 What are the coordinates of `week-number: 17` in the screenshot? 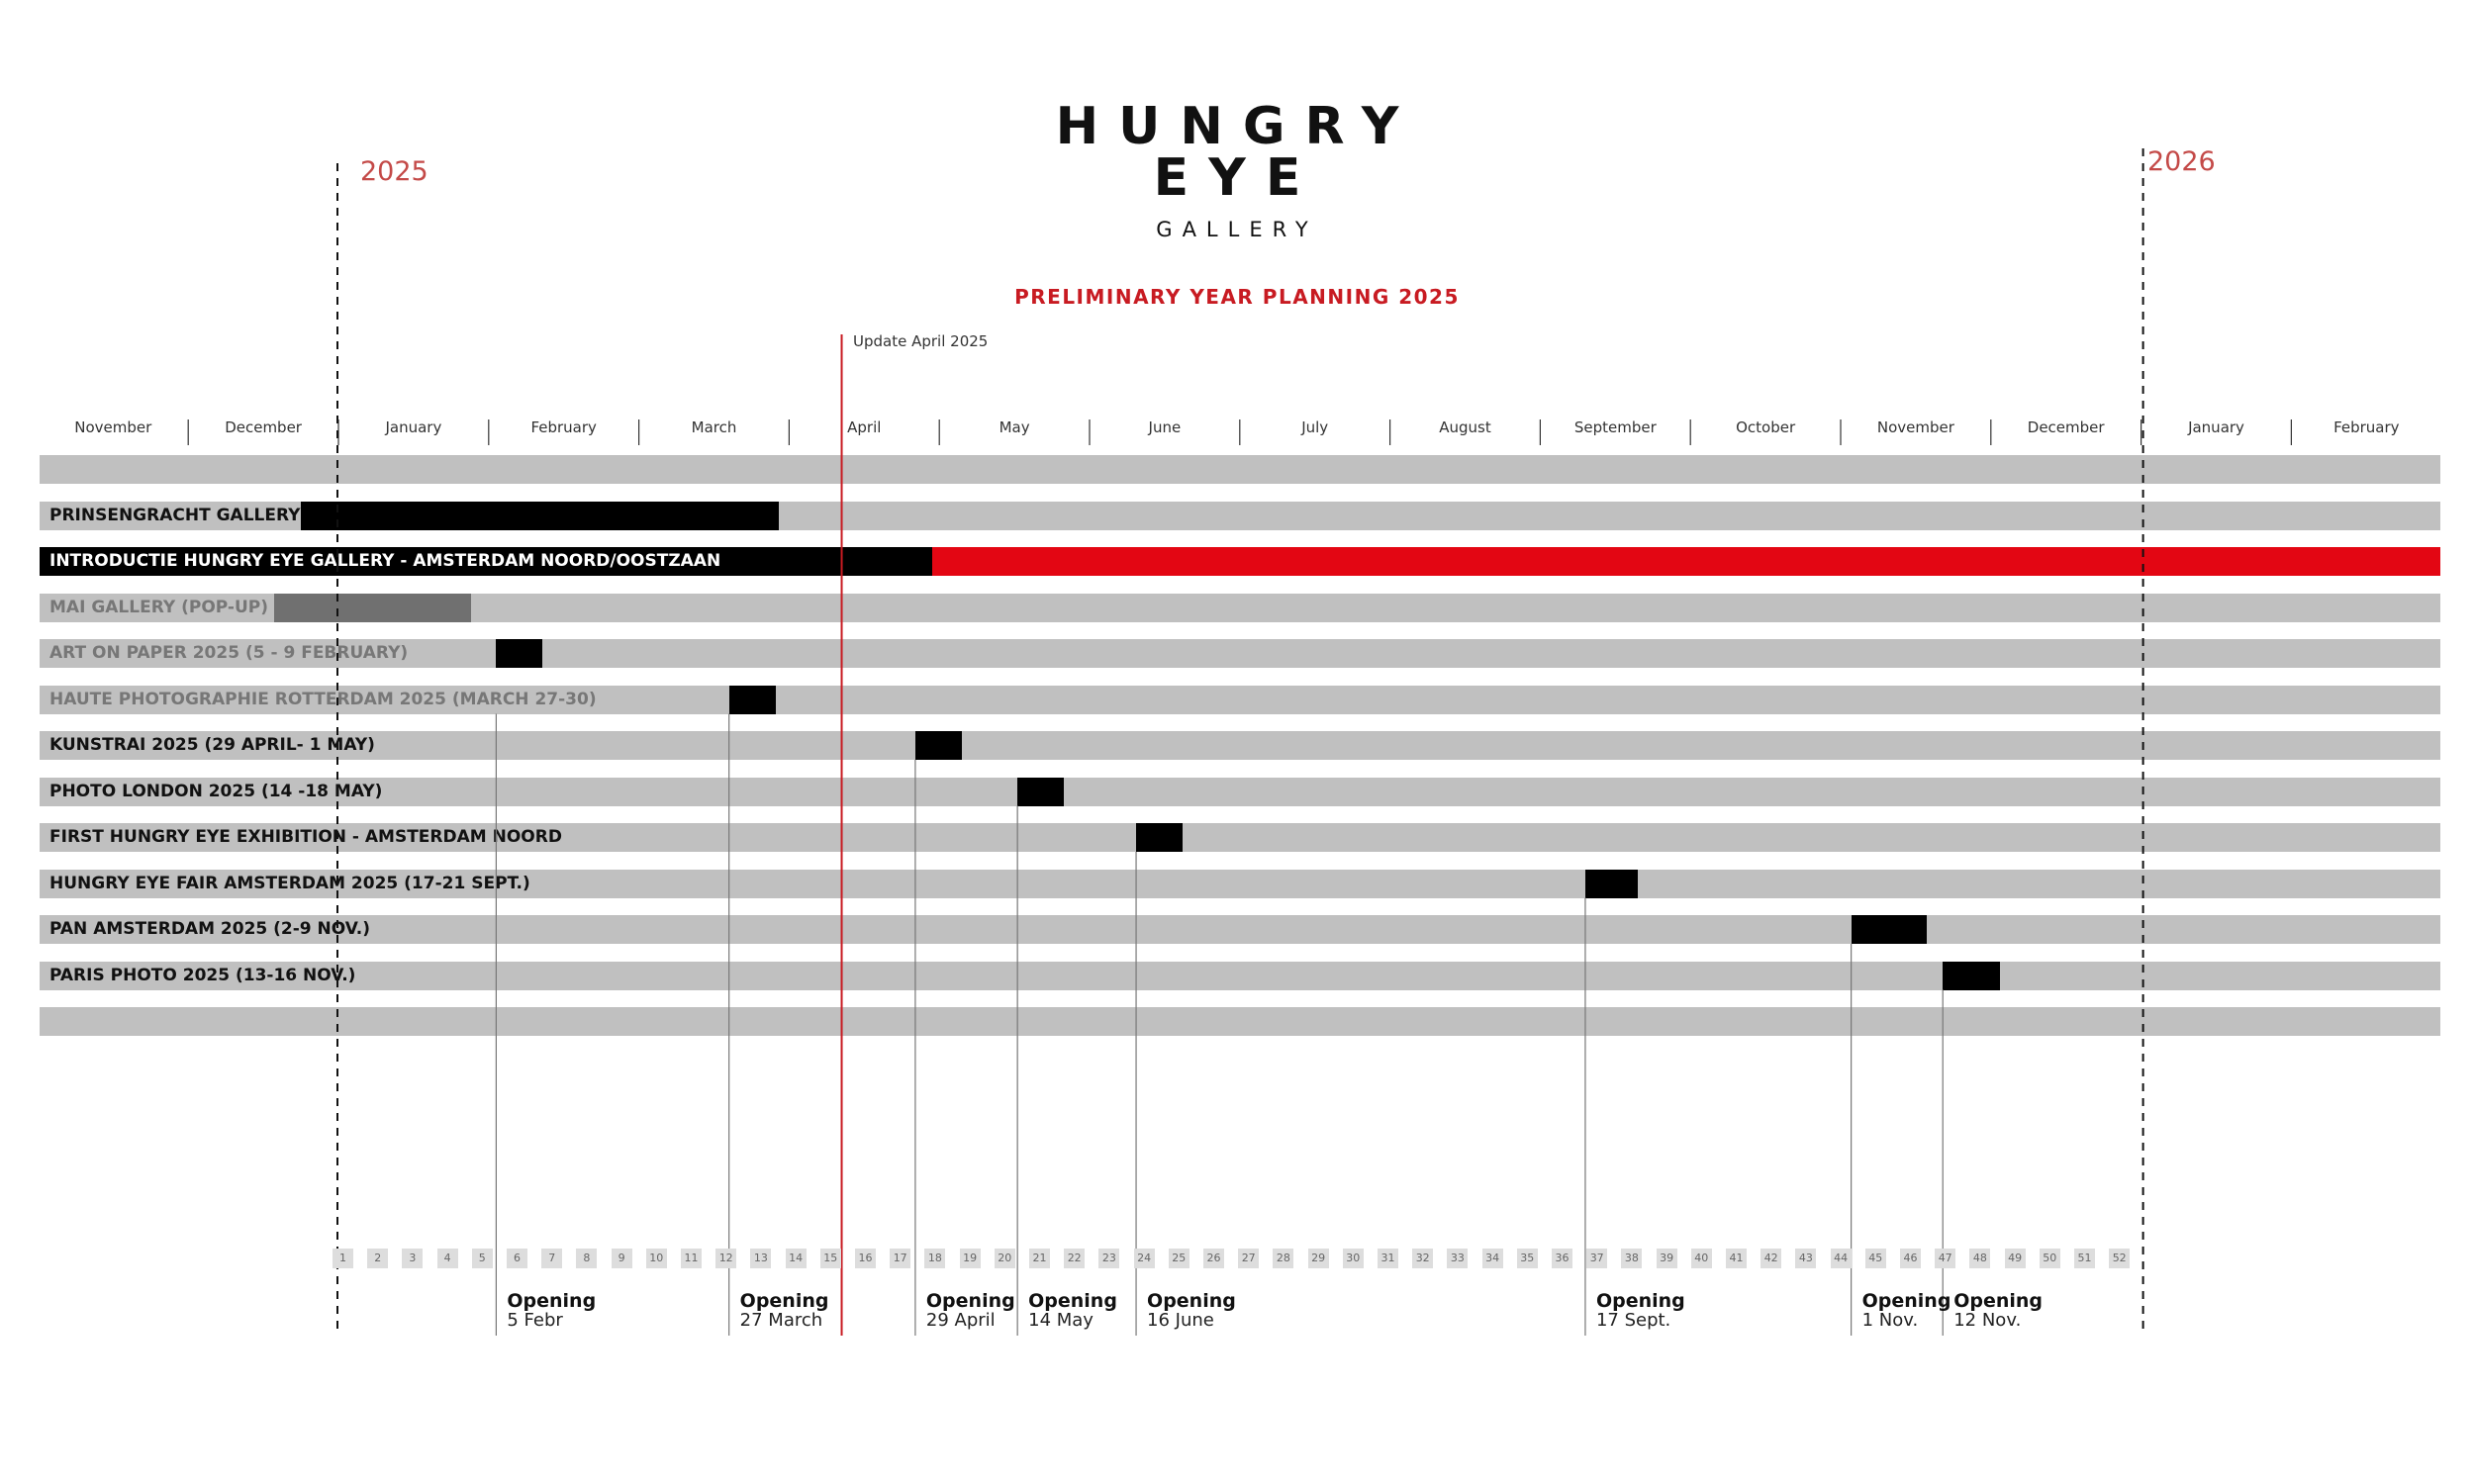 It's located at (901, 1258).